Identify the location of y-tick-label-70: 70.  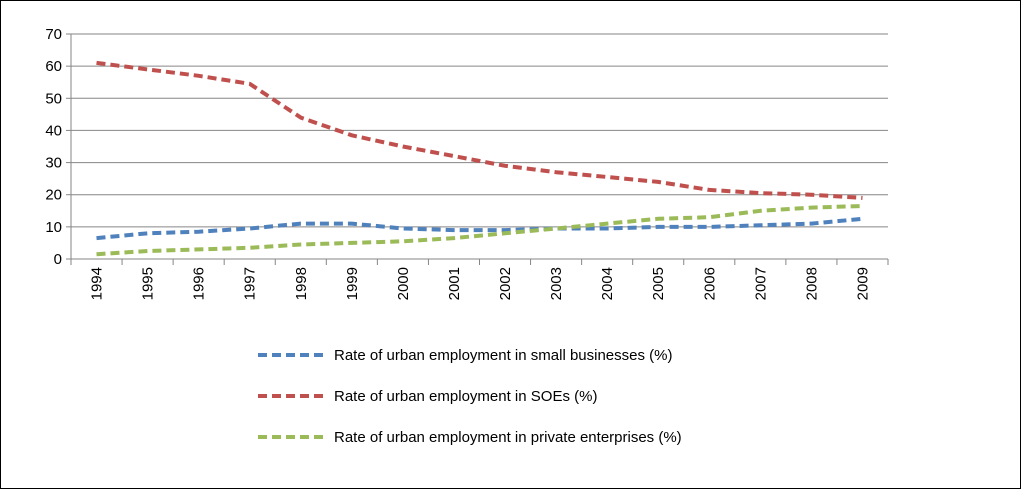
(53, 34).